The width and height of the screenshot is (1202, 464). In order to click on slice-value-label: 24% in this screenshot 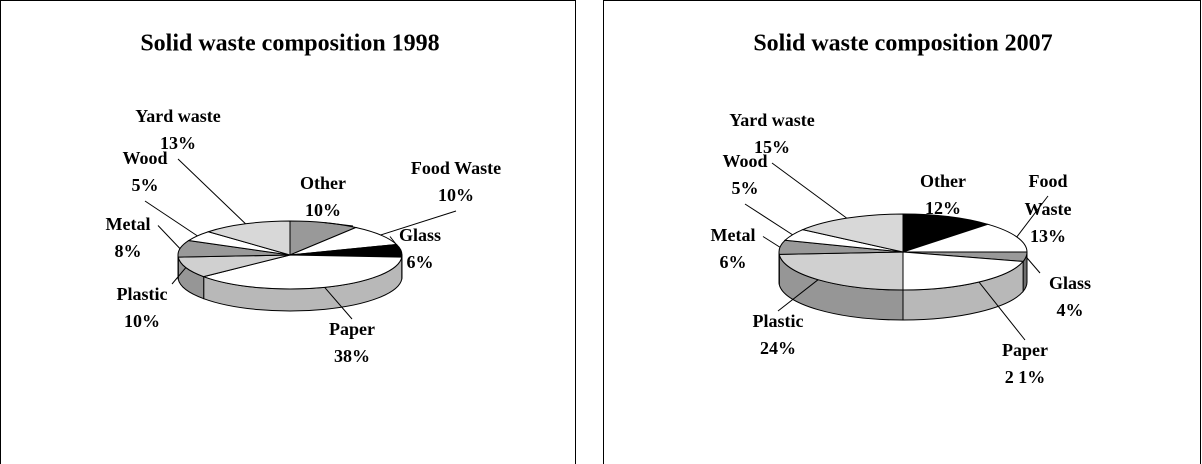, I will do `click(778, 348)`.